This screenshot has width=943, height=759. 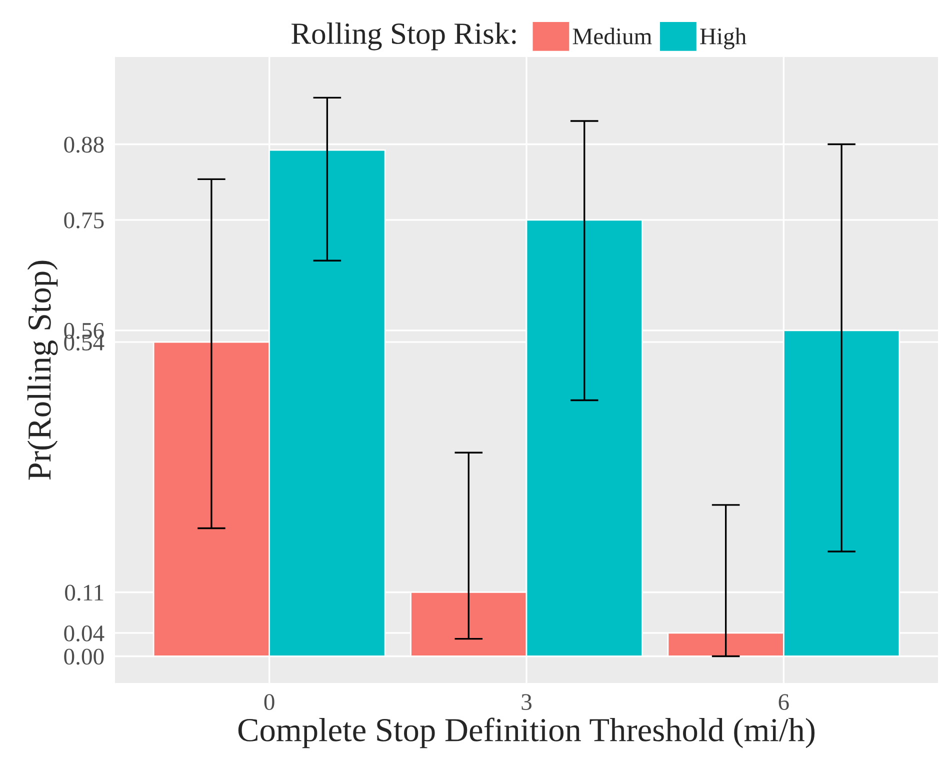 What do you see at coordinates (84, 592) in the screenshot?
I see `y-tick-label: 0.11` at bounding box center [84, 592].